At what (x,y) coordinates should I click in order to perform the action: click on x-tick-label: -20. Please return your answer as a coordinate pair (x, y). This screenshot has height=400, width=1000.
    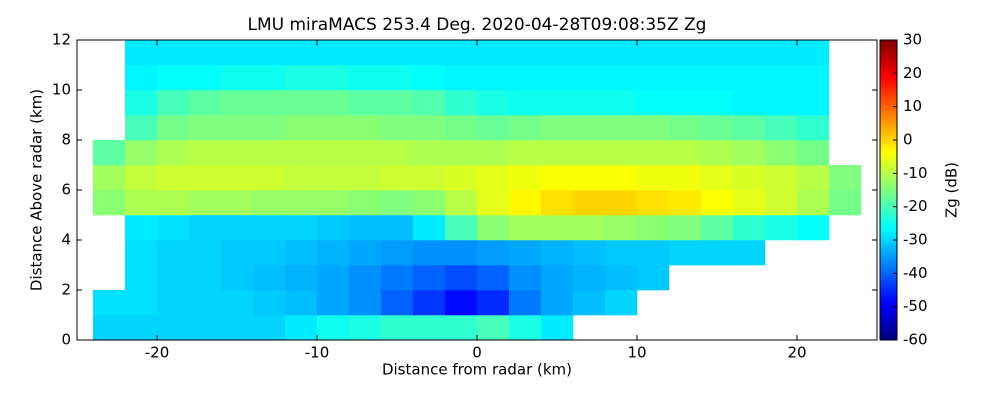
    Looking at the image, I should click on (157, 353).